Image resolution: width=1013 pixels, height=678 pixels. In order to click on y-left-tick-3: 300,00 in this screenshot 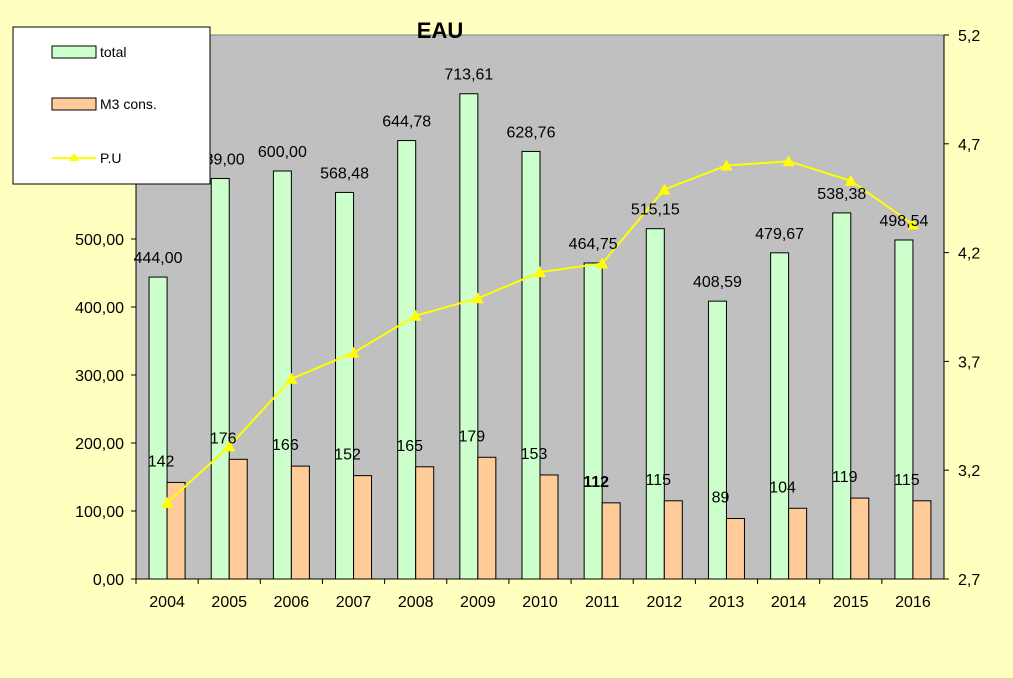, I will do `click(99, 376)`.